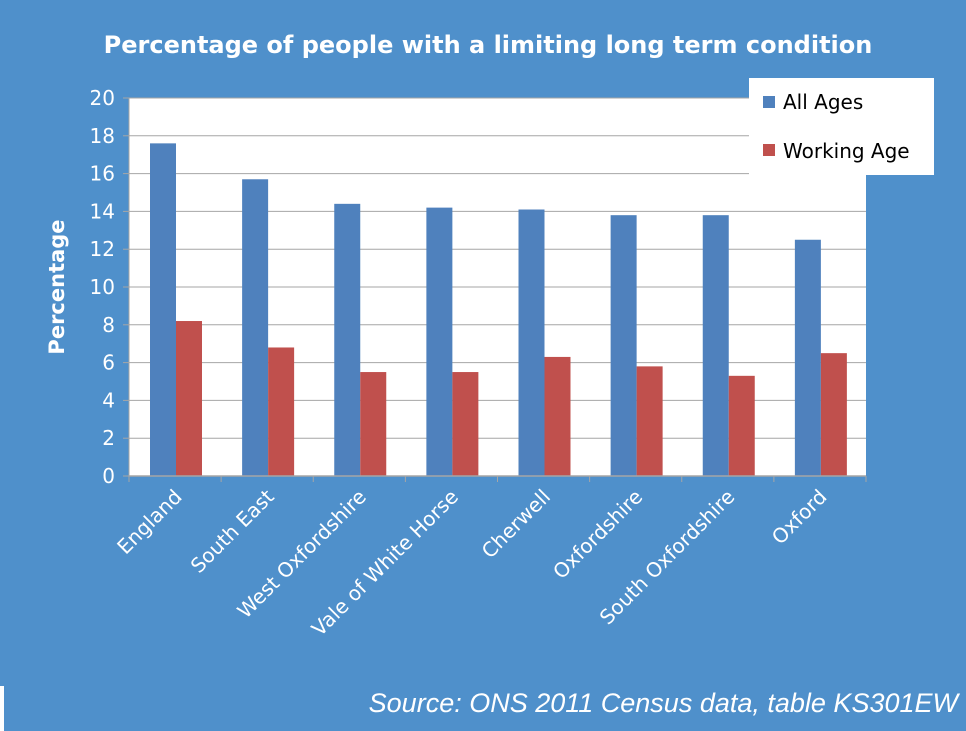 The image size is (966, 731). Describe the element at coordinates (102, 98) in the screenshot. I see `y-tick-label: 20` at that location.